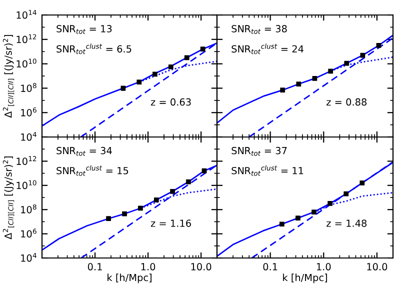  I want to click on annotation: SNR$_{tot}$ = 13, so click(84, 29).